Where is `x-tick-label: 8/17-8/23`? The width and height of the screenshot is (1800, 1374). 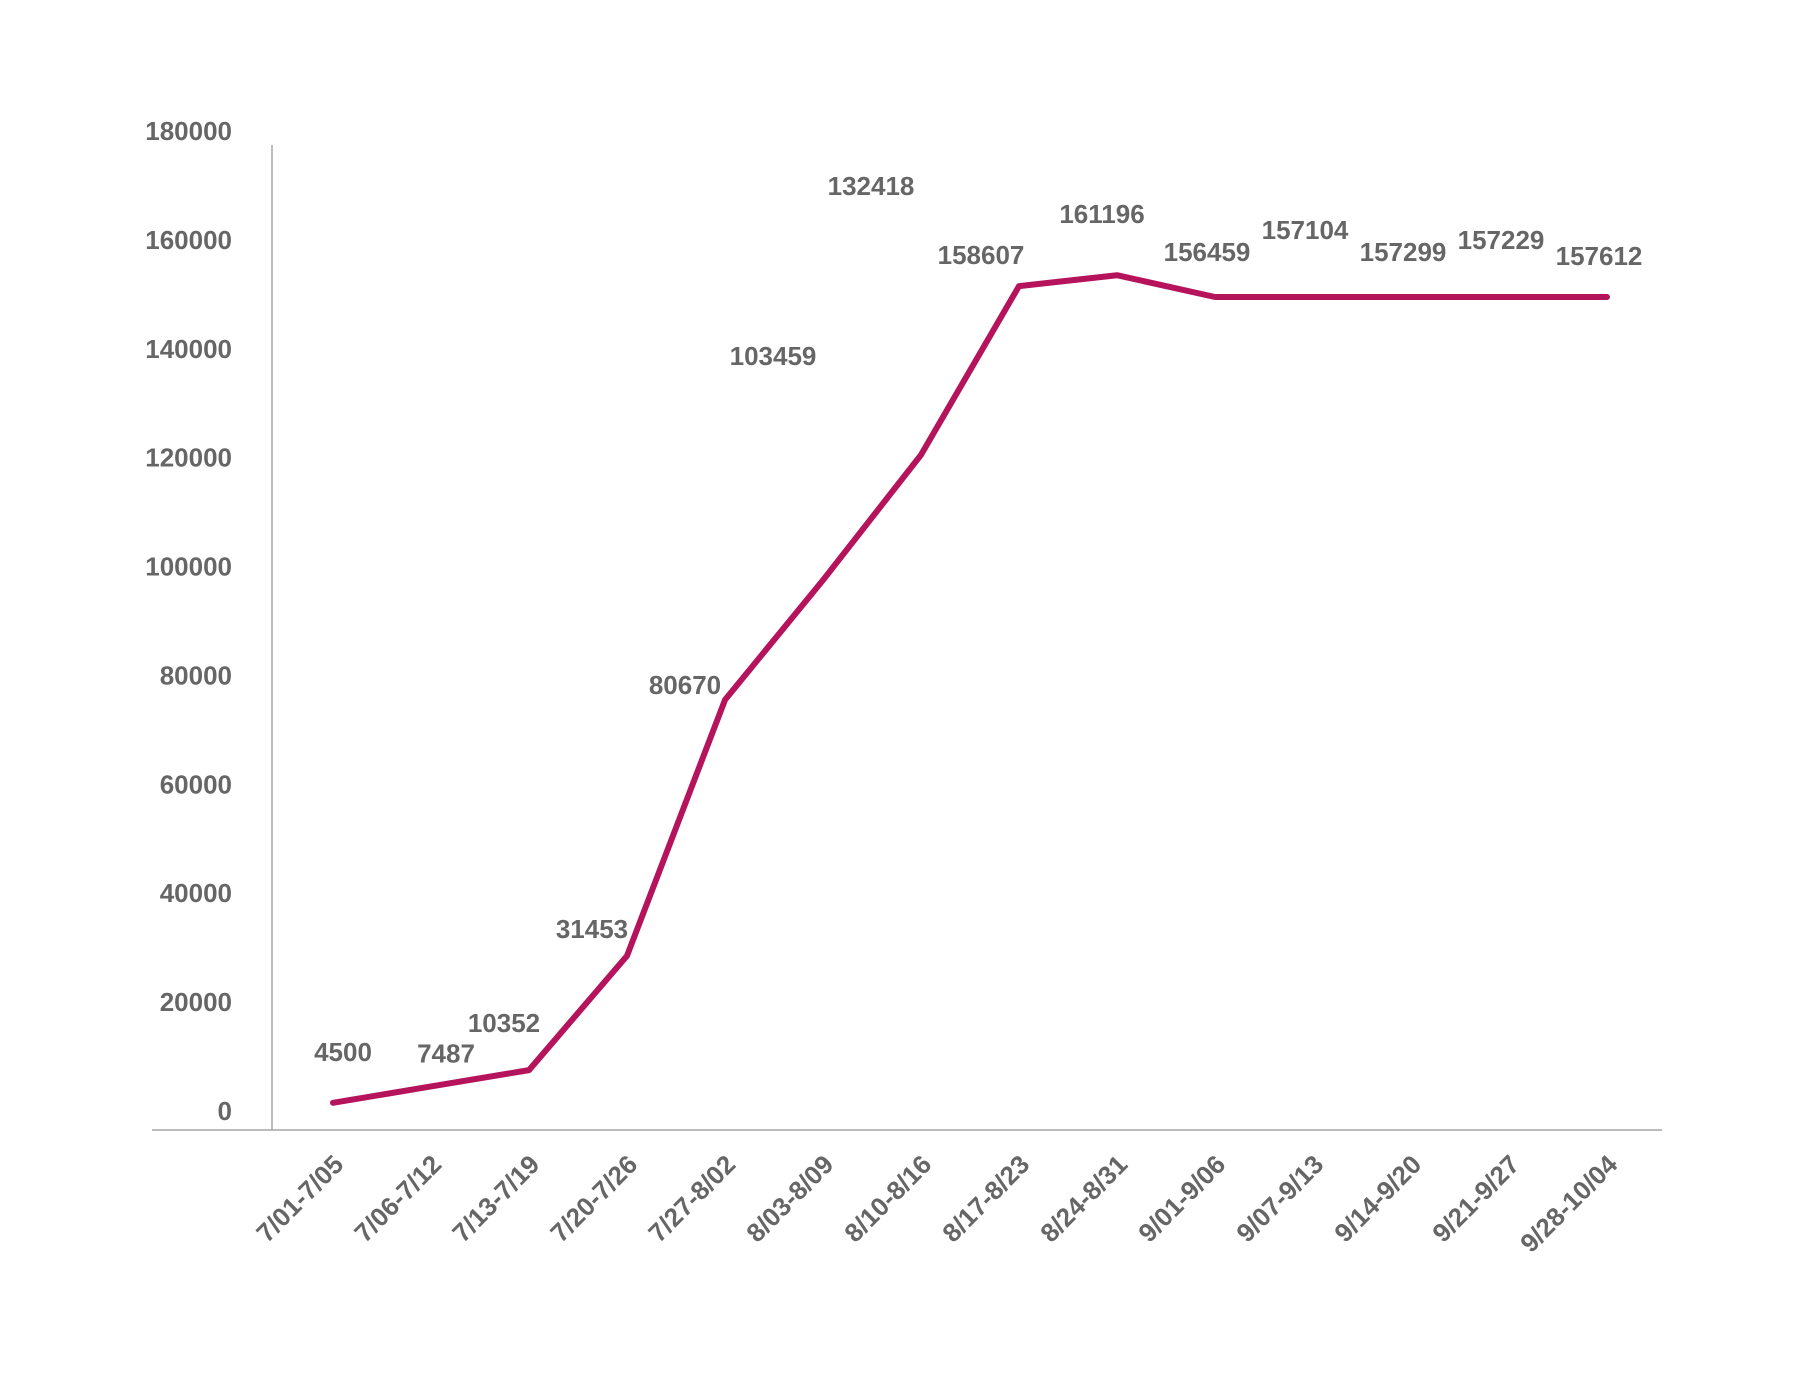
x-tick-label: 8/17-8/23 is located at coordinates (985, 1198).